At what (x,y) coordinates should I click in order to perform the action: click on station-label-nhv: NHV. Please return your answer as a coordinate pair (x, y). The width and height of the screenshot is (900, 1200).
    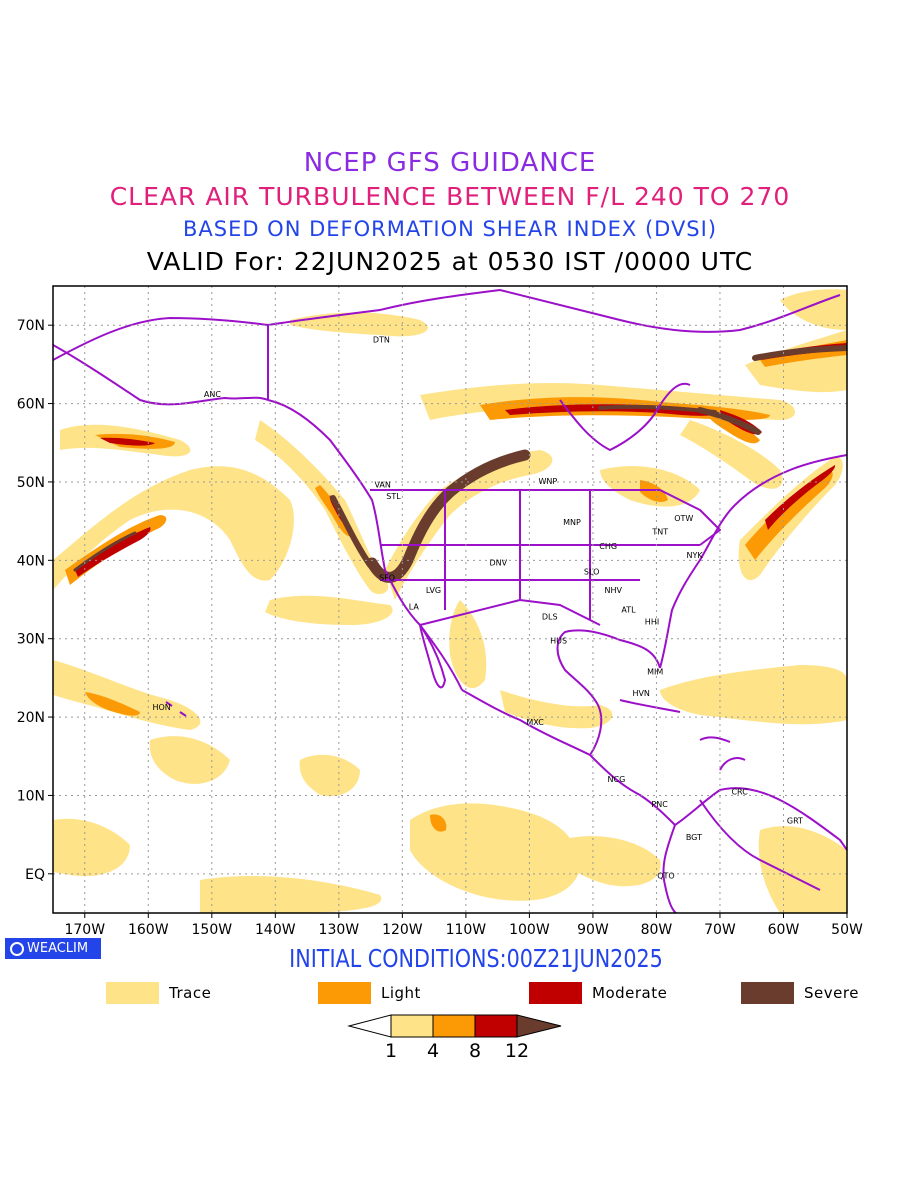
    Looking at the image, I should click on (614, 590).